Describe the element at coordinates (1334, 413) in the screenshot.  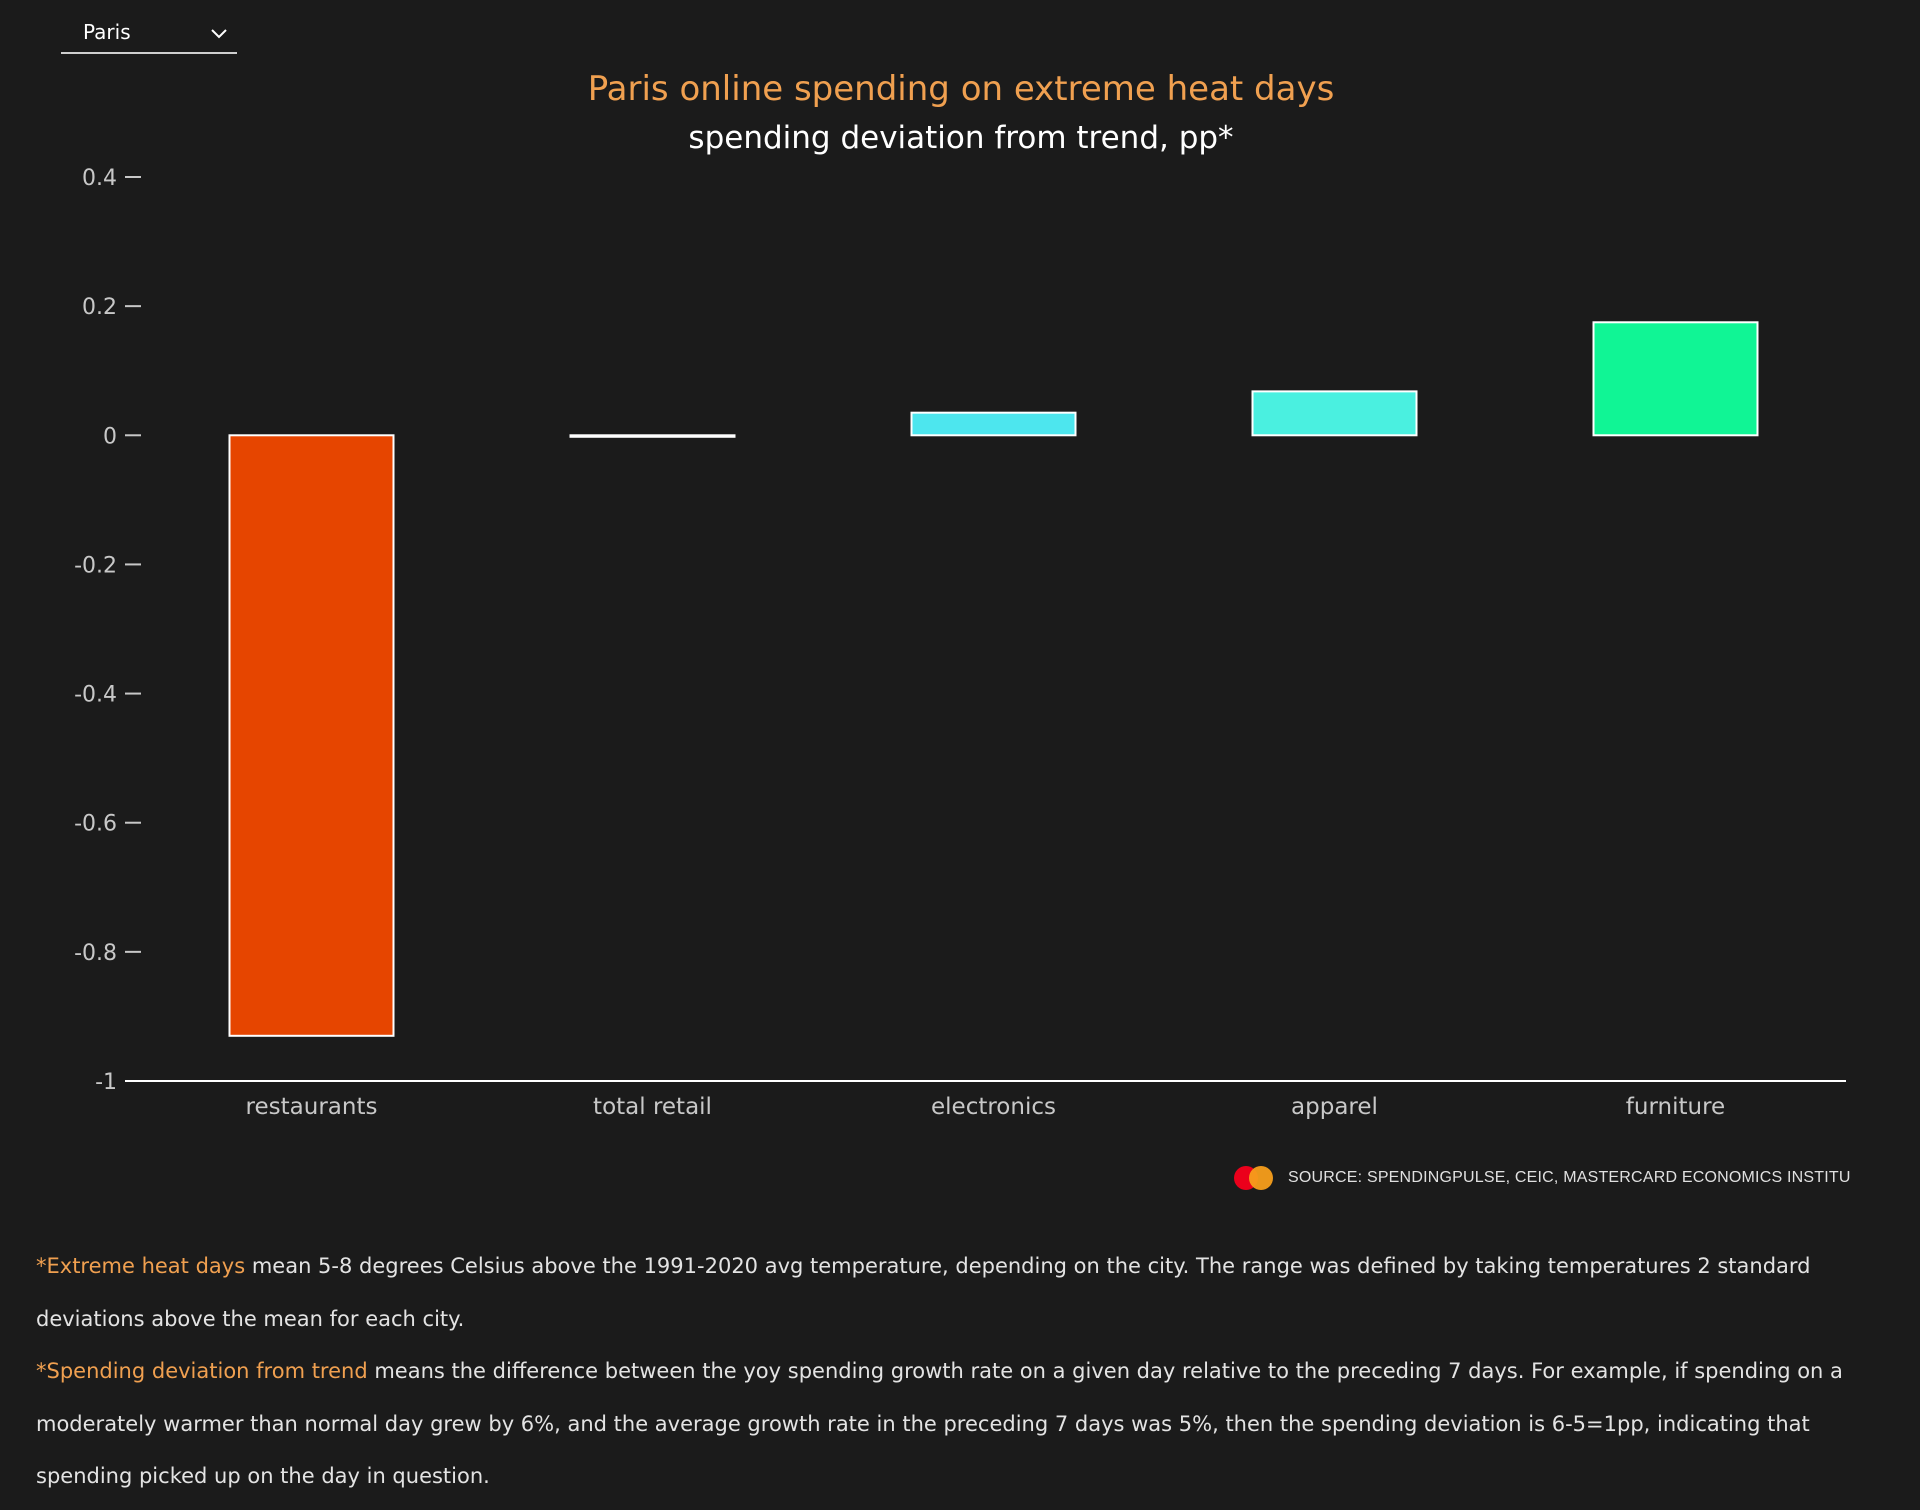
I see `bar-apparel` at that location.